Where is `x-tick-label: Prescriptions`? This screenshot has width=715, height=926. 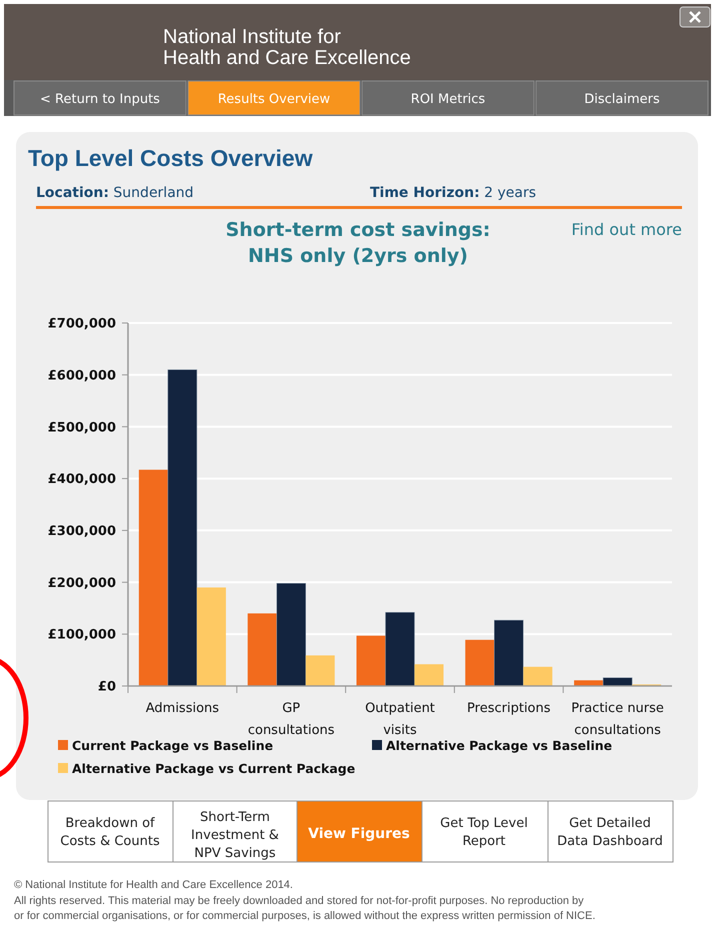 x-tick-label: Prescriptions is located at coordinates (509, 708).